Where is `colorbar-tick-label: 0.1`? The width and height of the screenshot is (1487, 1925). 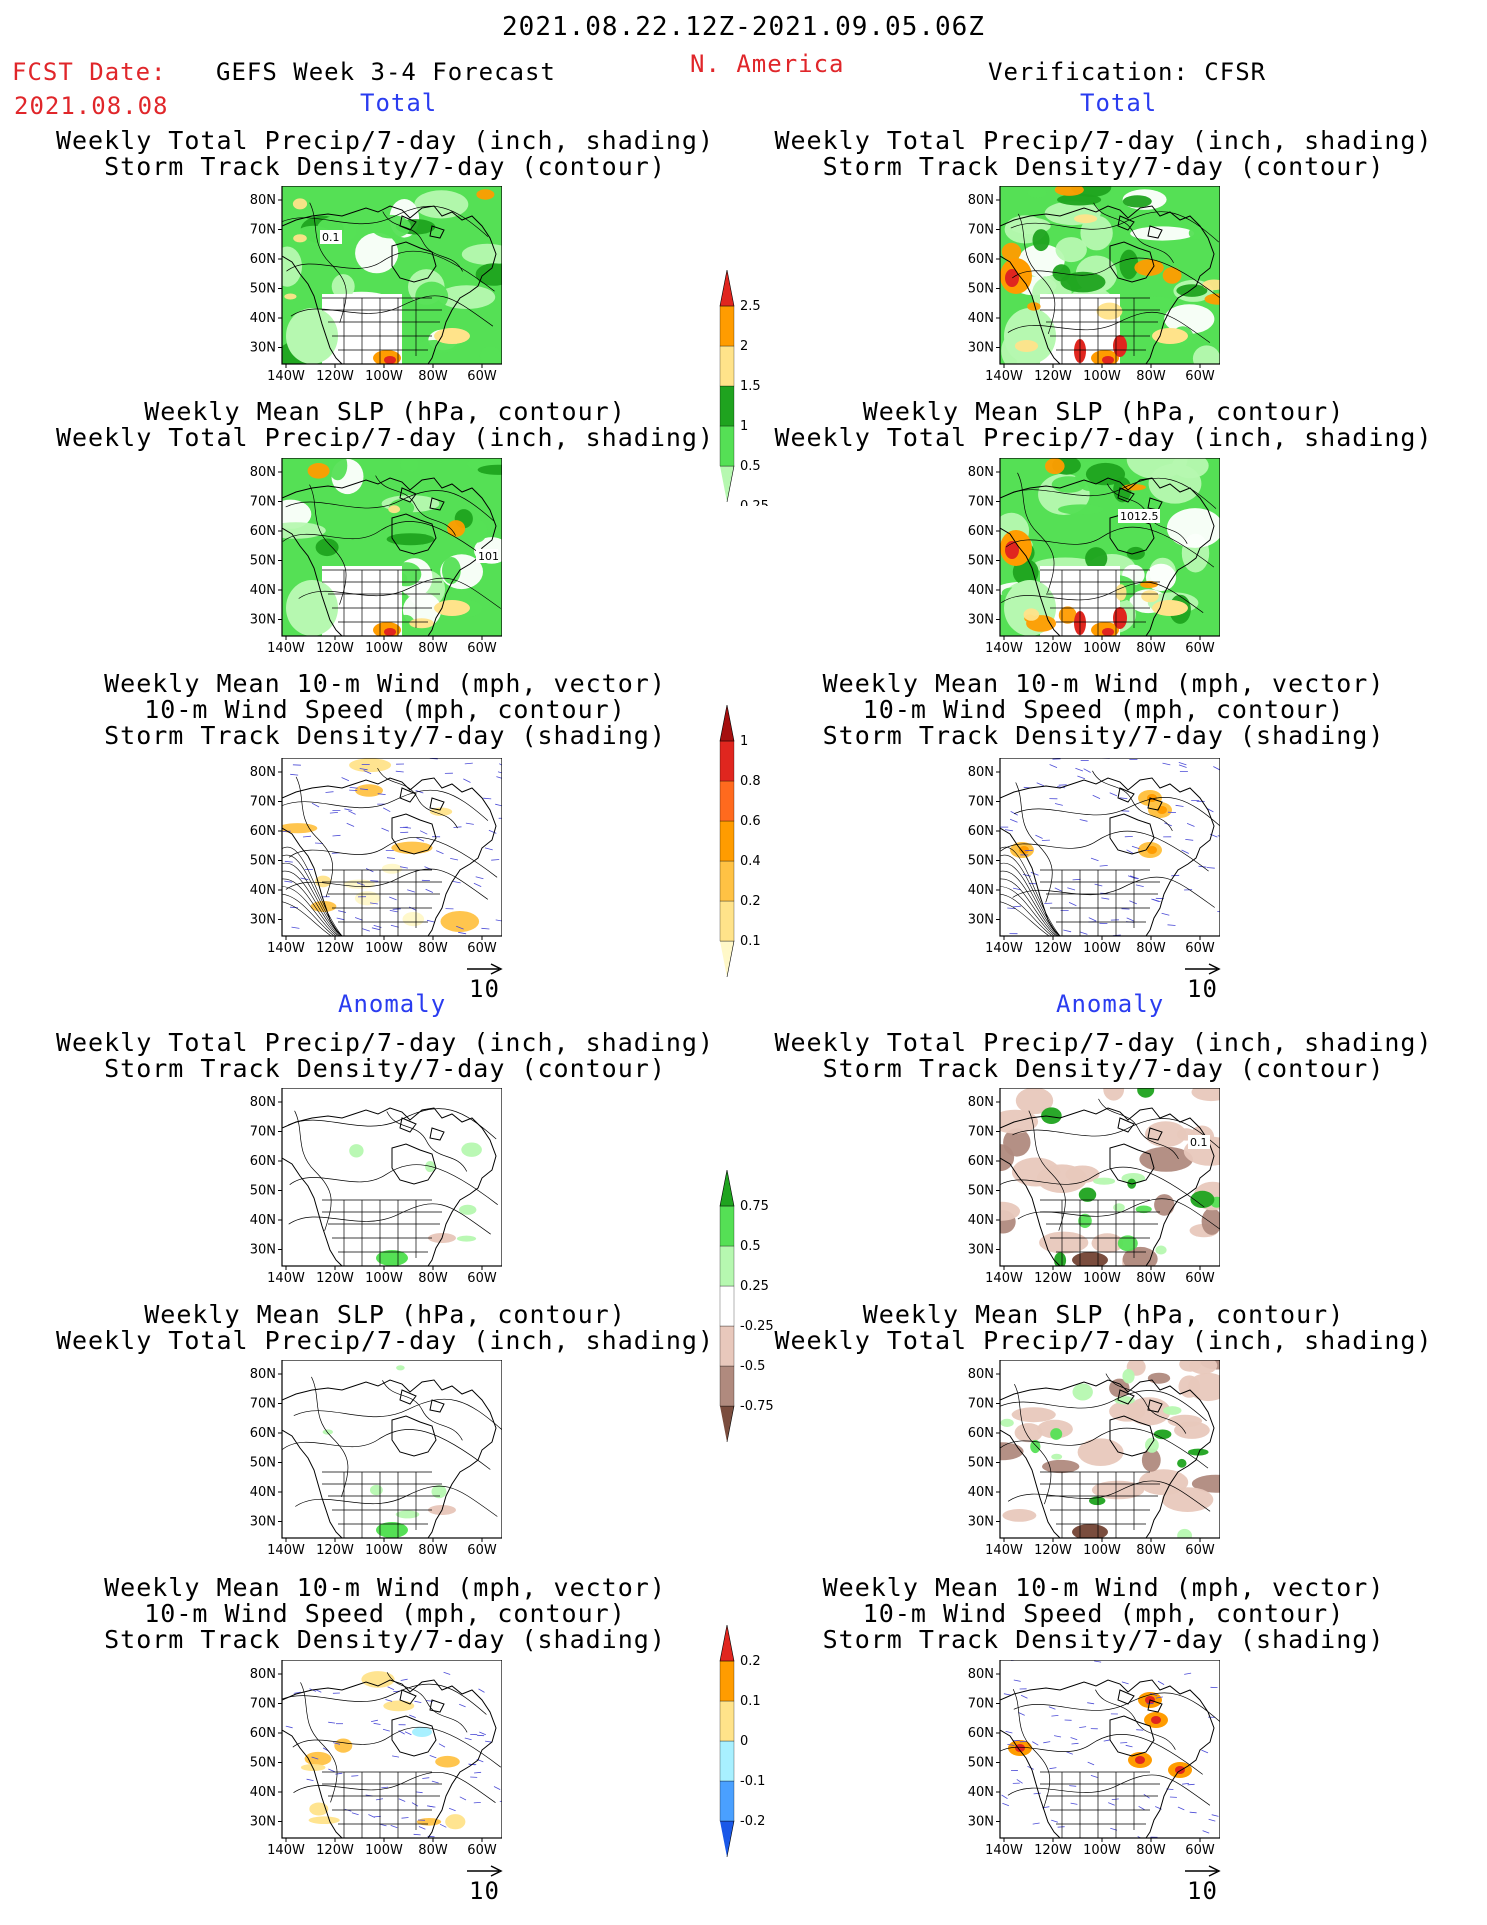 colorbar-tick-label: 0.1 is located at coordinates (750, 1701).